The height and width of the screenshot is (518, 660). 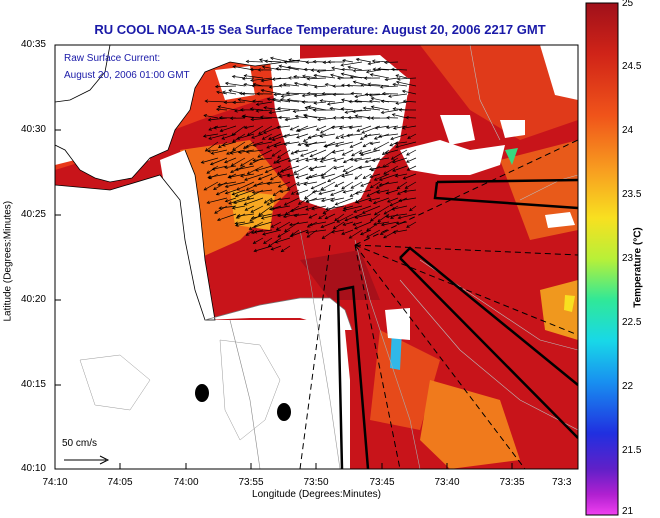 I want to click on sst-cold-spot2, so click(x=511, y=156).